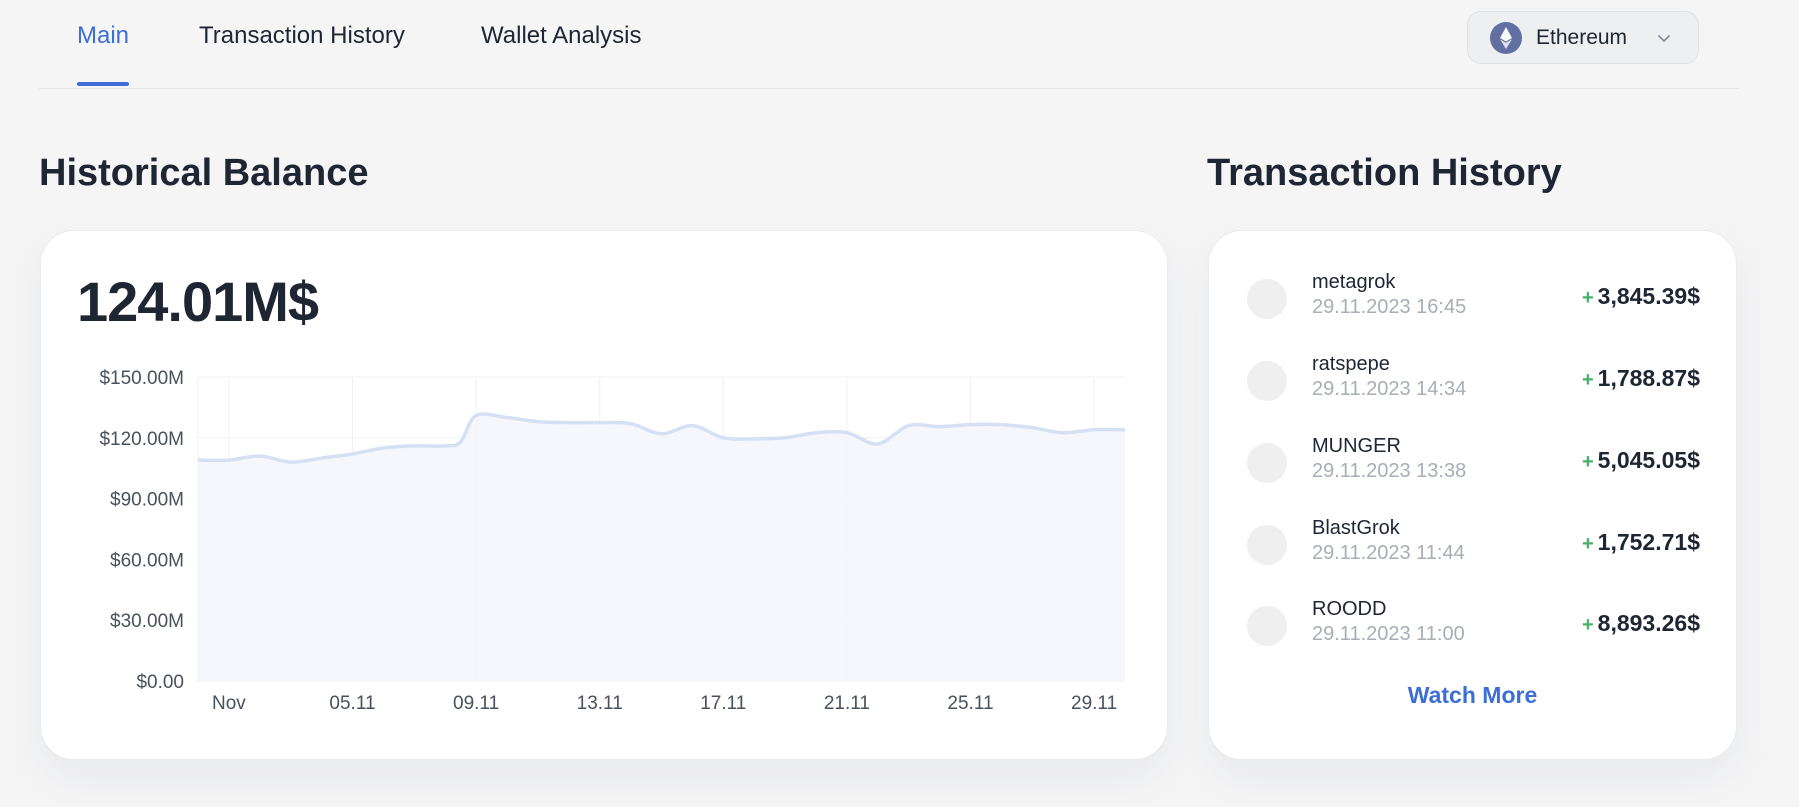 The image size is (1799, 807). I want to click on network-select: Ethereum, so click(1583, 37).